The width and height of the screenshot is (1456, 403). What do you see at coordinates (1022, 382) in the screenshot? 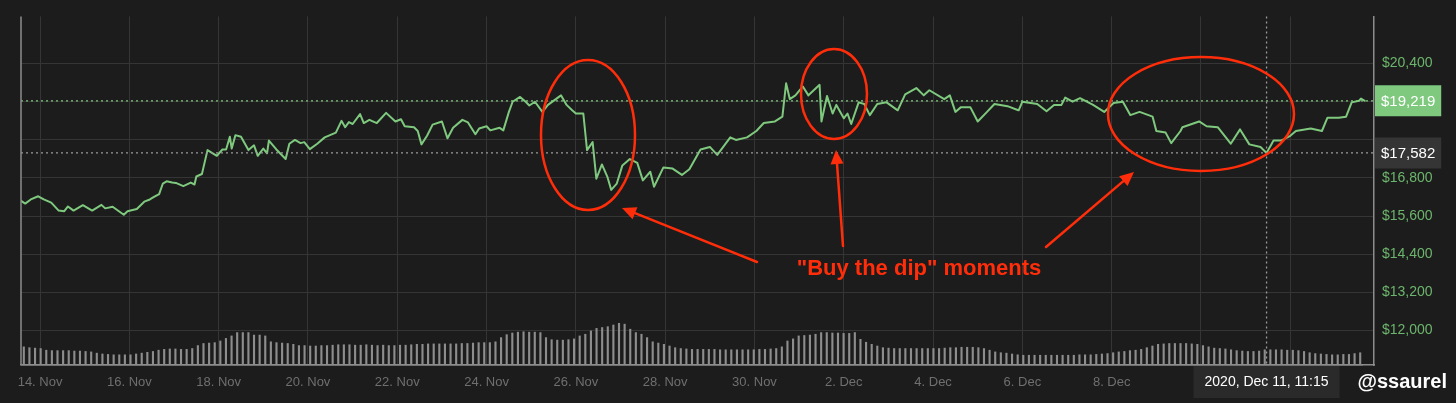
I see `x-tick-label: 6. Dec` at bounding box center [1022, 382].